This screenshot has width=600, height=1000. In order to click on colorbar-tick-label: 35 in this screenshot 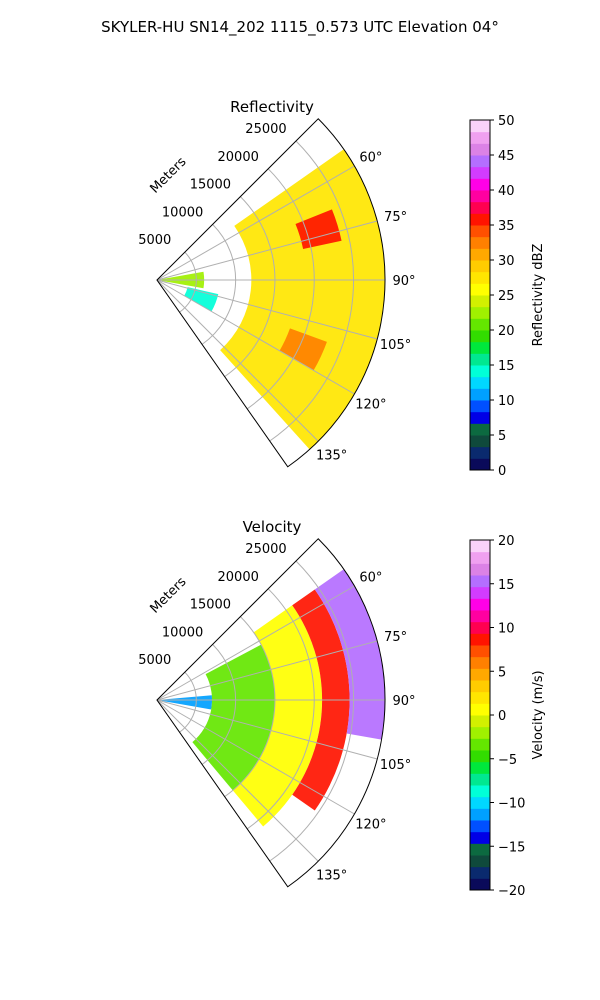, I will do `click(506, 226)`.